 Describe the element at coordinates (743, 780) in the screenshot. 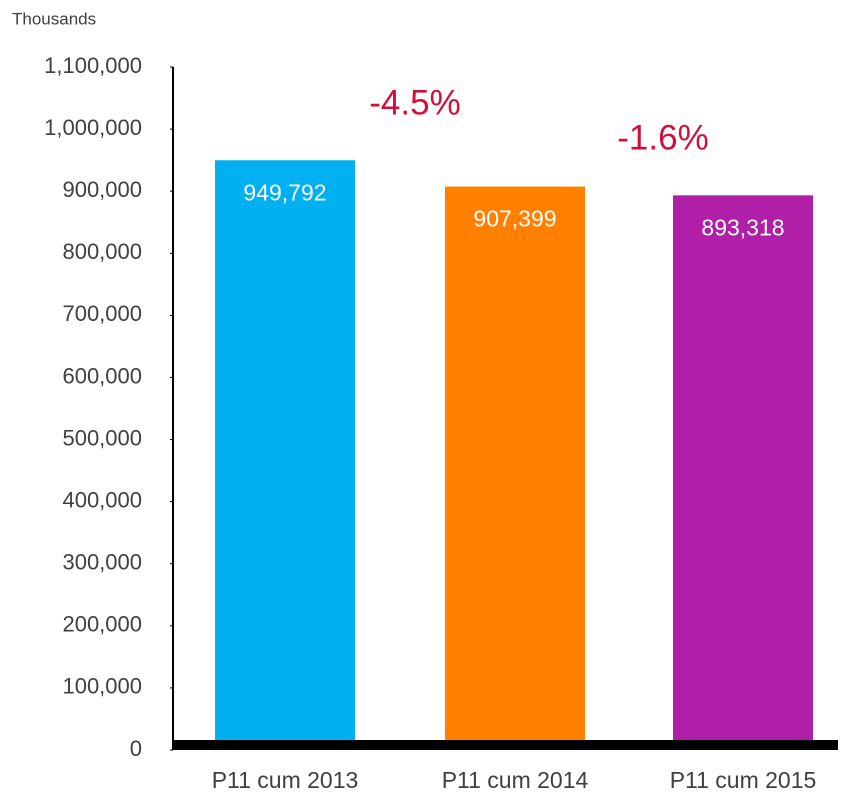

I see `x-tick-label: P11 cum 2015` at that location.